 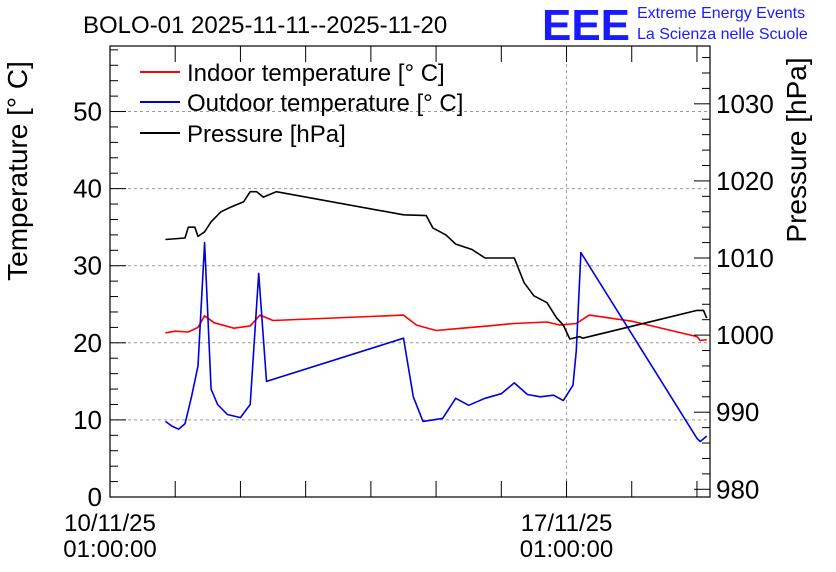 I want to click on y-left-tick-label: 20, so click(x=87, y=343).